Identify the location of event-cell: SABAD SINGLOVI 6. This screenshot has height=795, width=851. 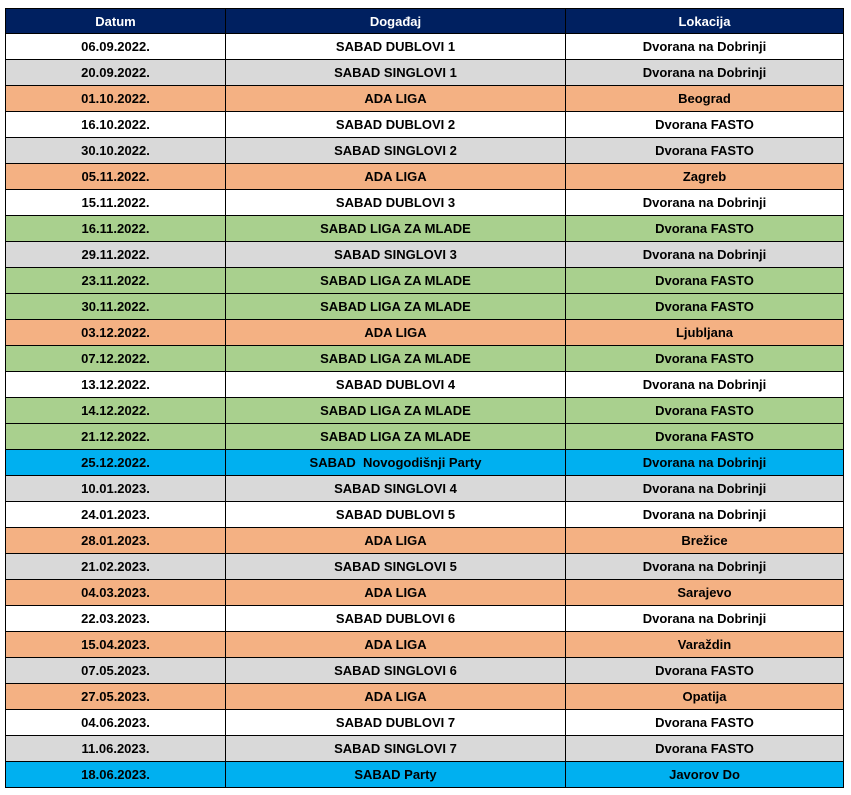
(395, 670).